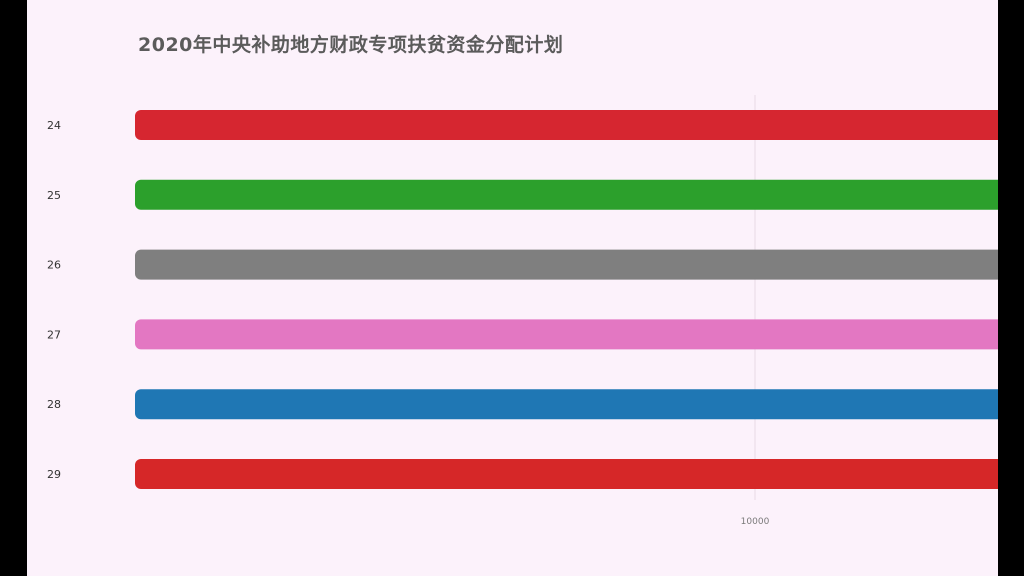 The width and height of the screenshot is (1024, 576). Describe the element at coordinates (755, 522) in the screenshot. I see `x-tick-label: 10000` at that location.